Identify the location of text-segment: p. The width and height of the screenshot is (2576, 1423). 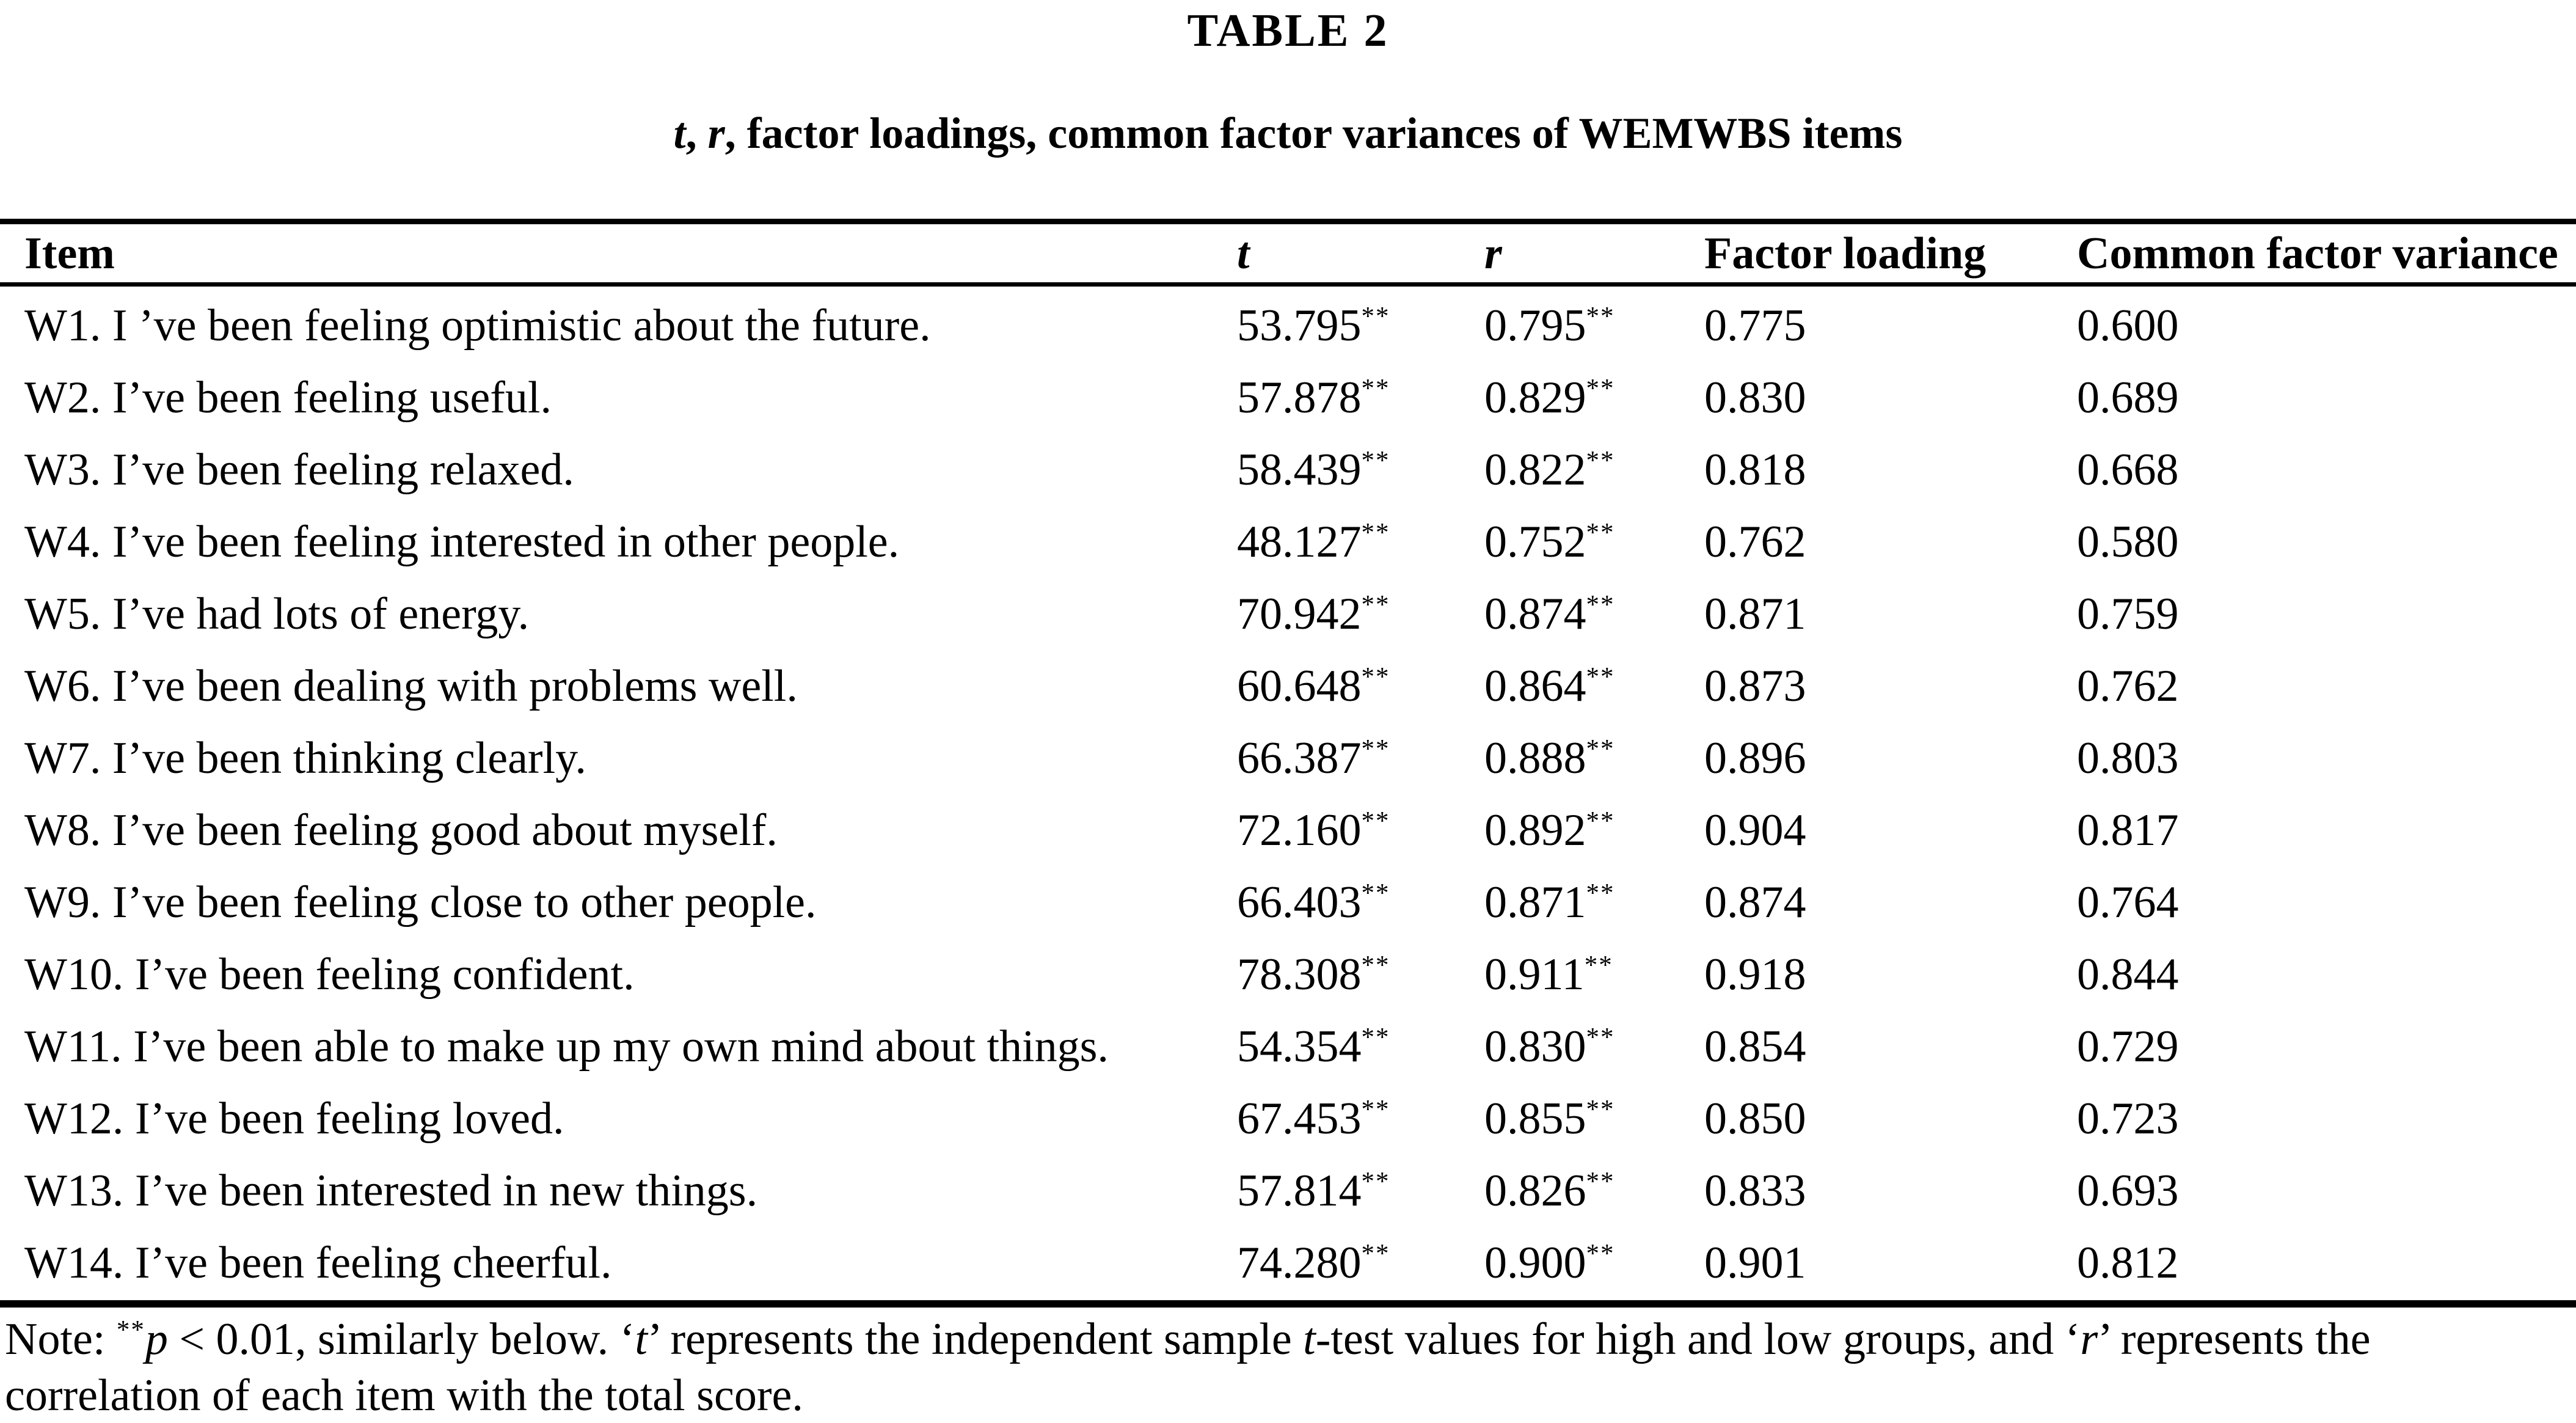
(156, 1339).